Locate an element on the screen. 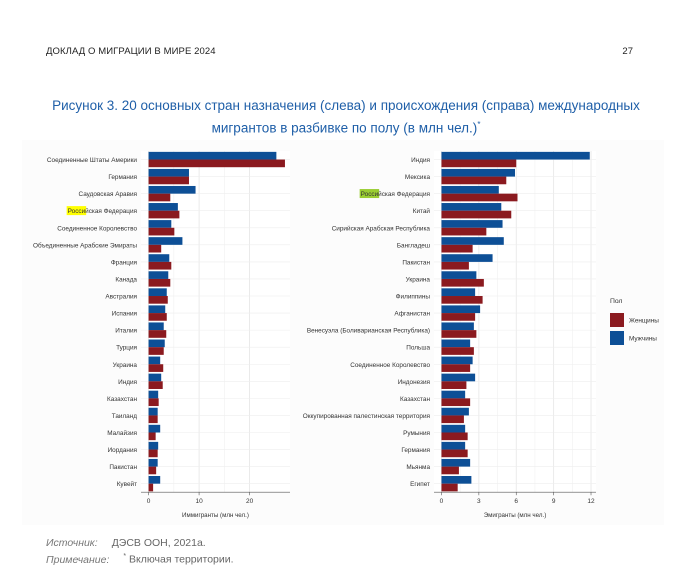 Image resolution: width=691 pixels, height=579 pixels. page-number: 27 is located at coordinates (627, 51).